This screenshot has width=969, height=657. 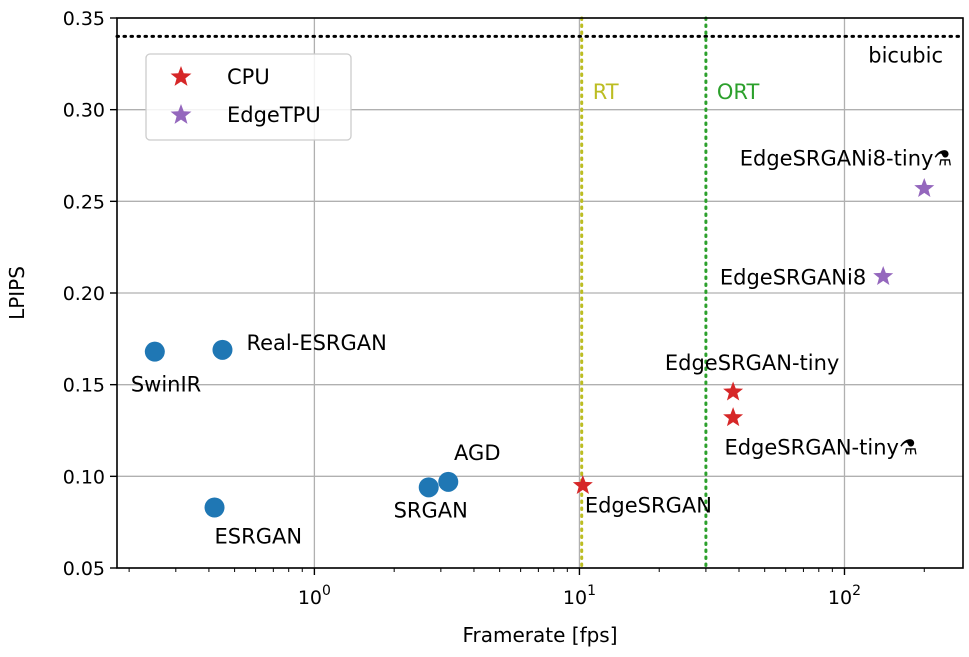 What do you see at coordinates (539, 635) in the screenshot?
I see `x-axis-label: Framerate [fps]` at bounding box center [539, 635].